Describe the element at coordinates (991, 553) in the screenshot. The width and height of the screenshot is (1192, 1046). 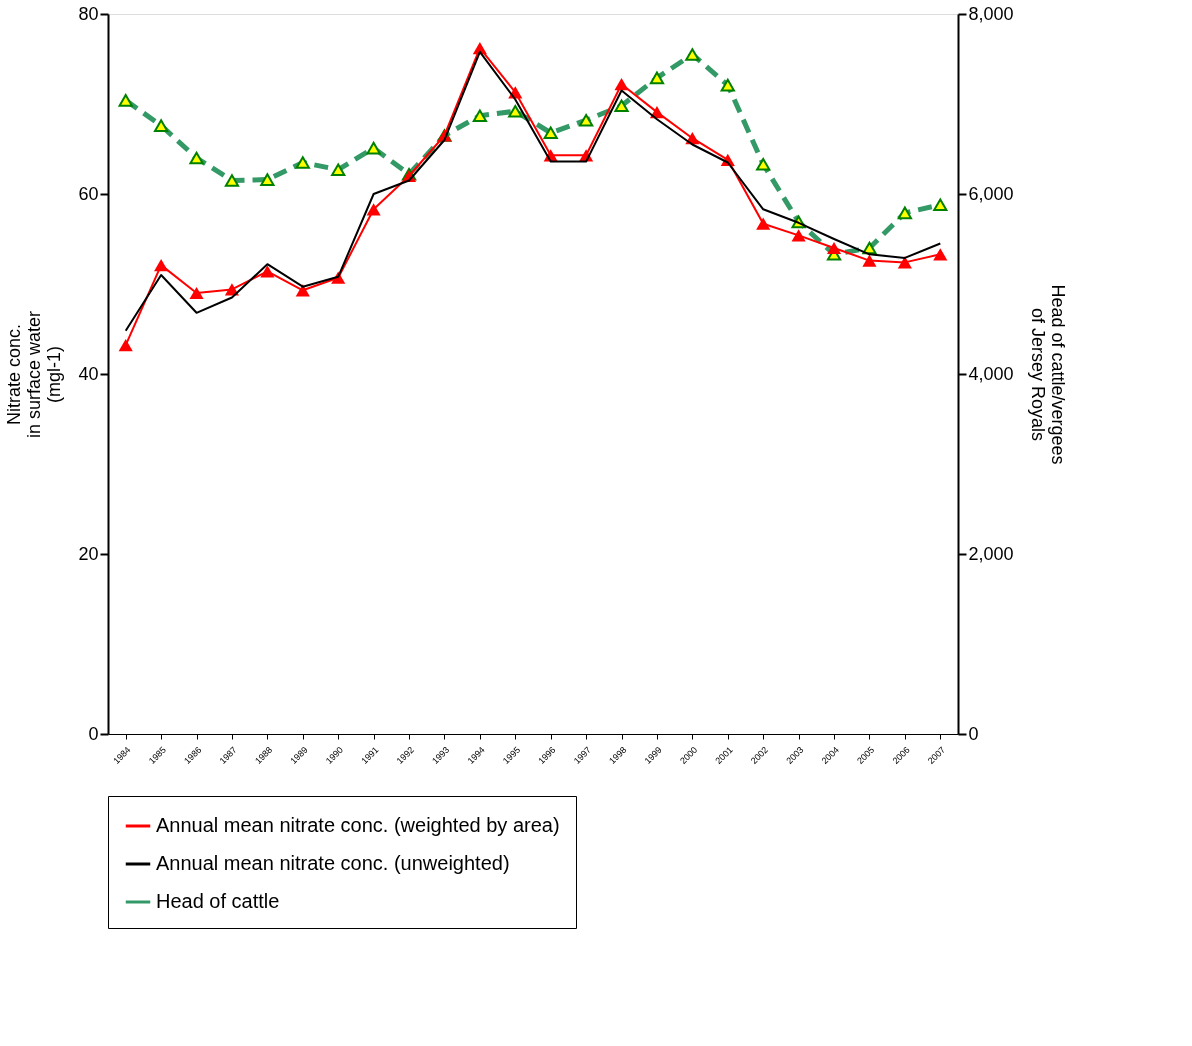
I see `y2-tick-label: 2,000` at that location.